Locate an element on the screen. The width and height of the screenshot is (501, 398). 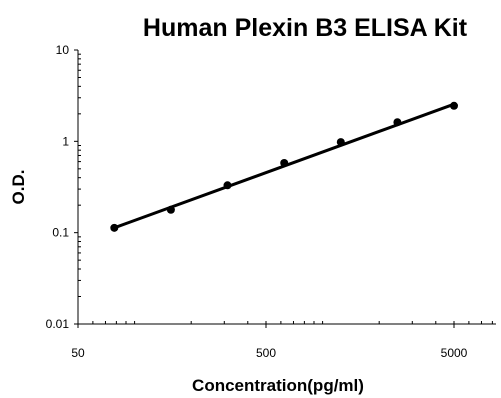
y-tick-label: 0.1 is located at coordinates (60, 233).